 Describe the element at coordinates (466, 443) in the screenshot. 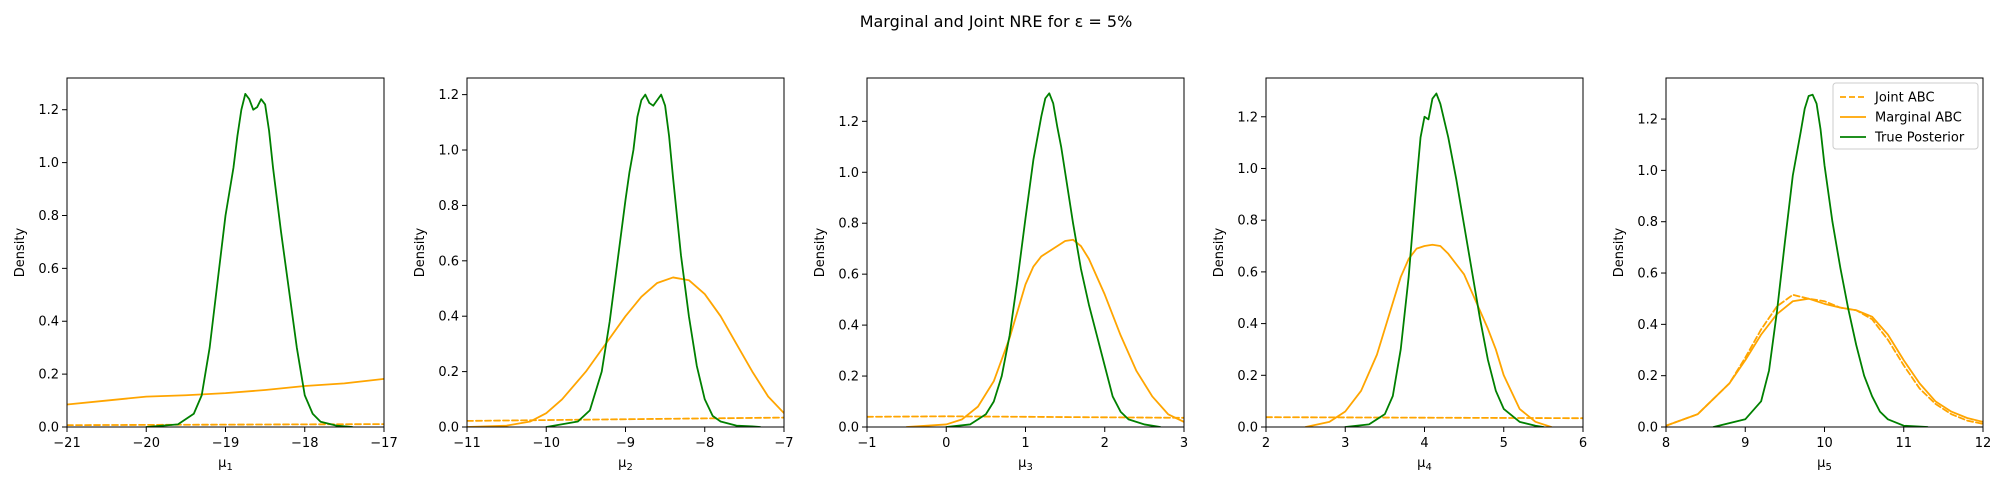

I see `x-tick-label: −11` at that location.